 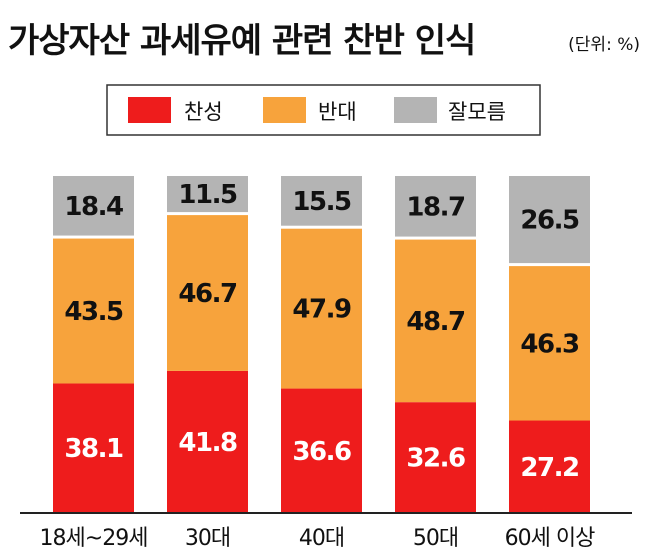 What do you see at coordinates (94, 538) in the screenshot?
I see `category-label: 18세~29세` at bounding box center [94, 538].